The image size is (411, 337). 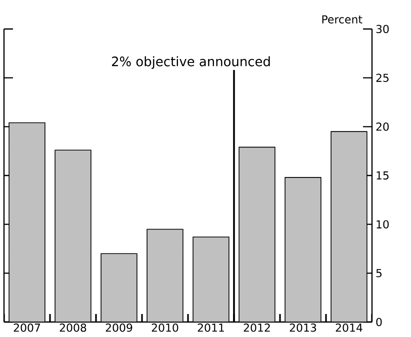 What do you see at coordinates (303, 328) in the screenshot?
I see `x-tick-label: 2013` at bounding box center [303, 328].